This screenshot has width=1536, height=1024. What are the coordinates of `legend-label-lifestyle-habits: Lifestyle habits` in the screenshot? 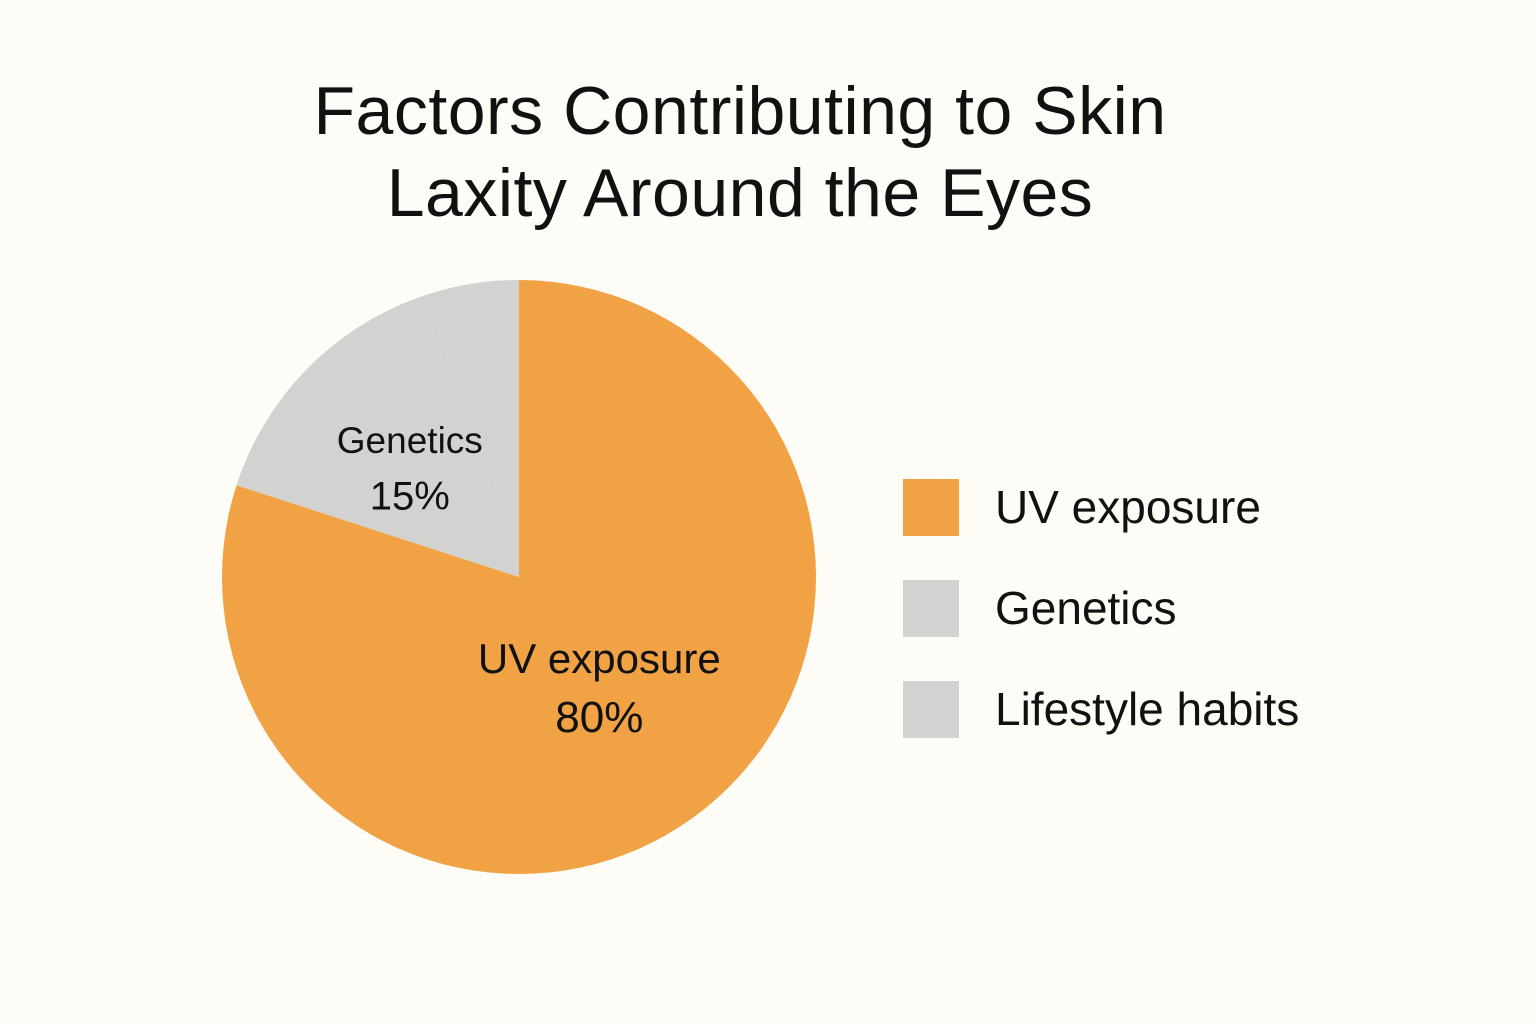 It's located at (1147, 709).